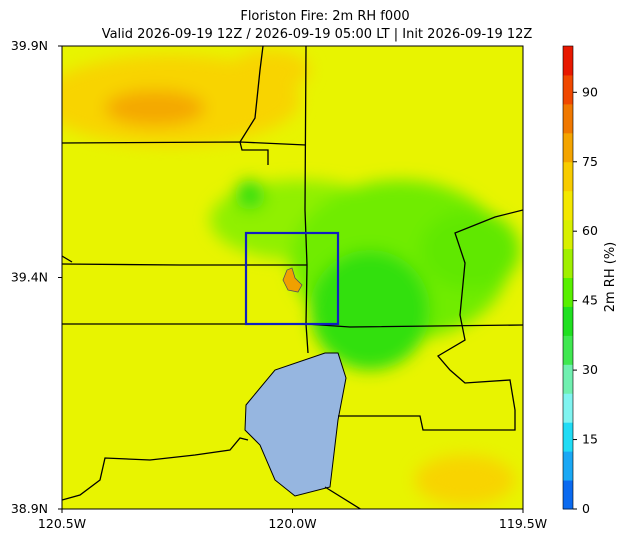 The width and height of the screenshot is (628, 547). I want to click on colorbar-tick-label: 15, so click(590, 439).